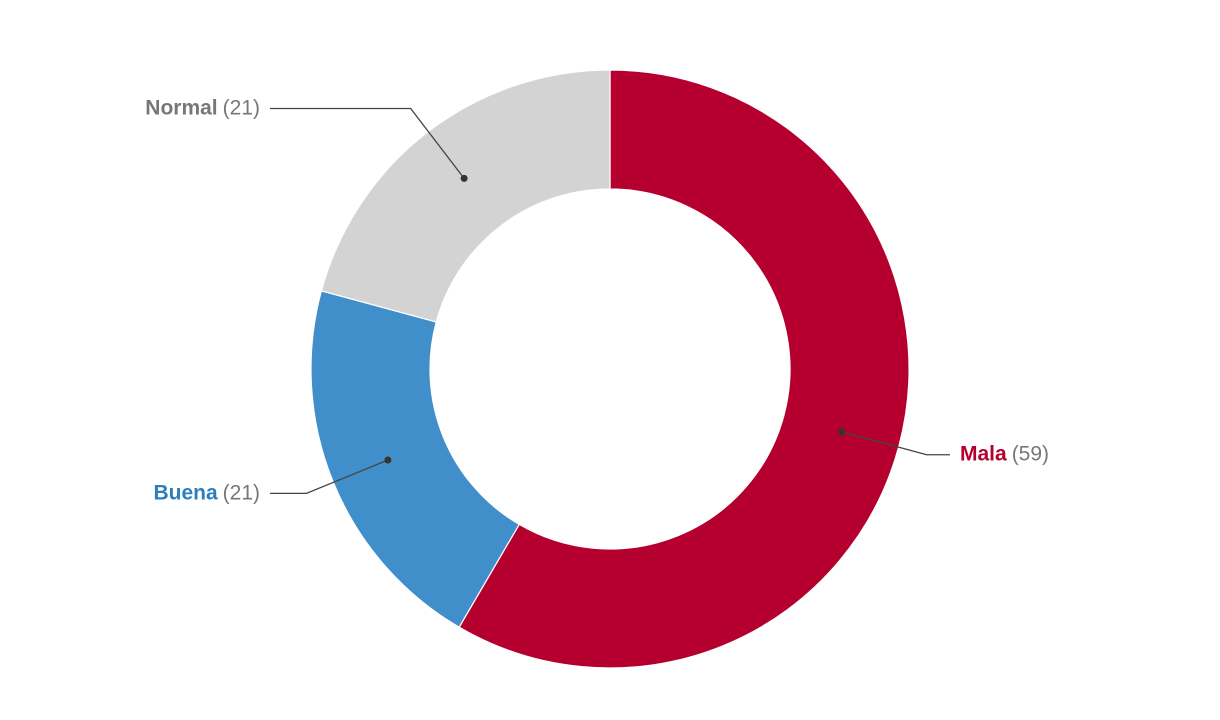 Image resolution: width=1220 pixels, height=720 pixels. Describe the element at coordinates (185, 492) in the screenshot. I see `slice-name: Buena` at that location.